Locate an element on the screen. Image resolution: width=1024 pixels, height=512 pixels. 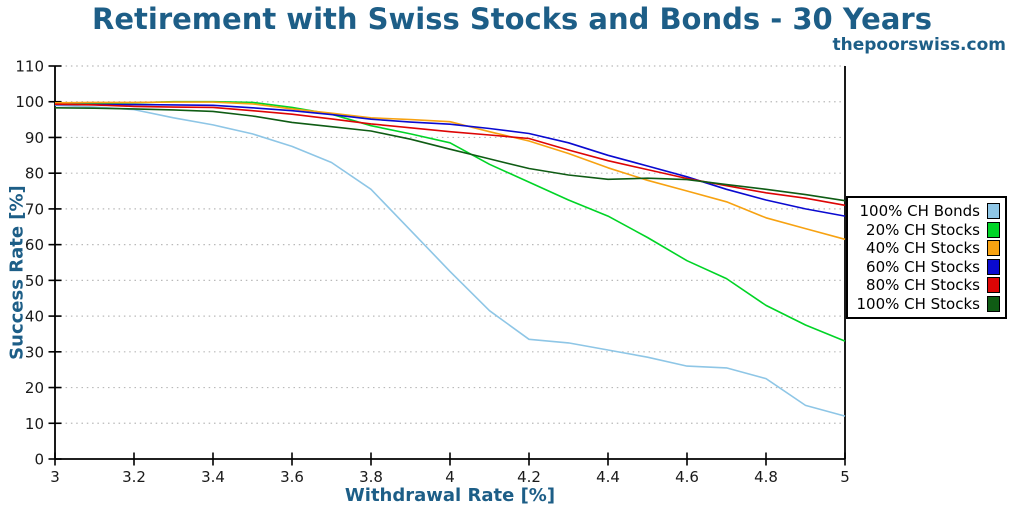
x-axis-title: Withdrawal Rate [%] is located at coordinates (450, 495).